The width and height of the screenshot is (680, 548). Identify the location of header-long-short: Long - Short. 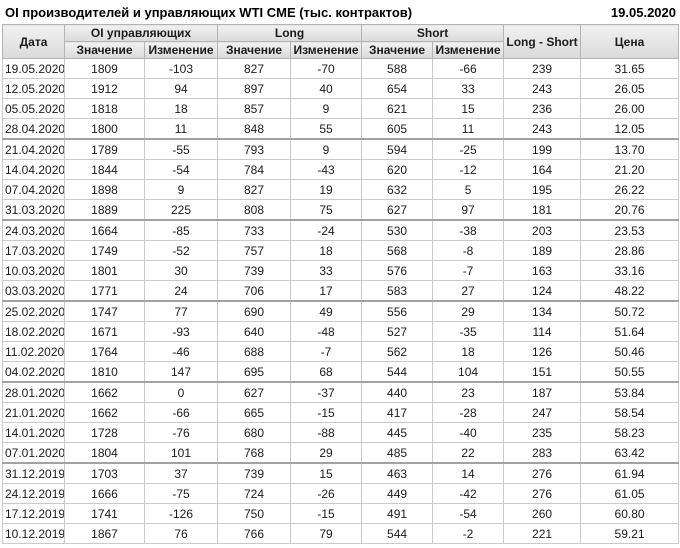
(542, 41).